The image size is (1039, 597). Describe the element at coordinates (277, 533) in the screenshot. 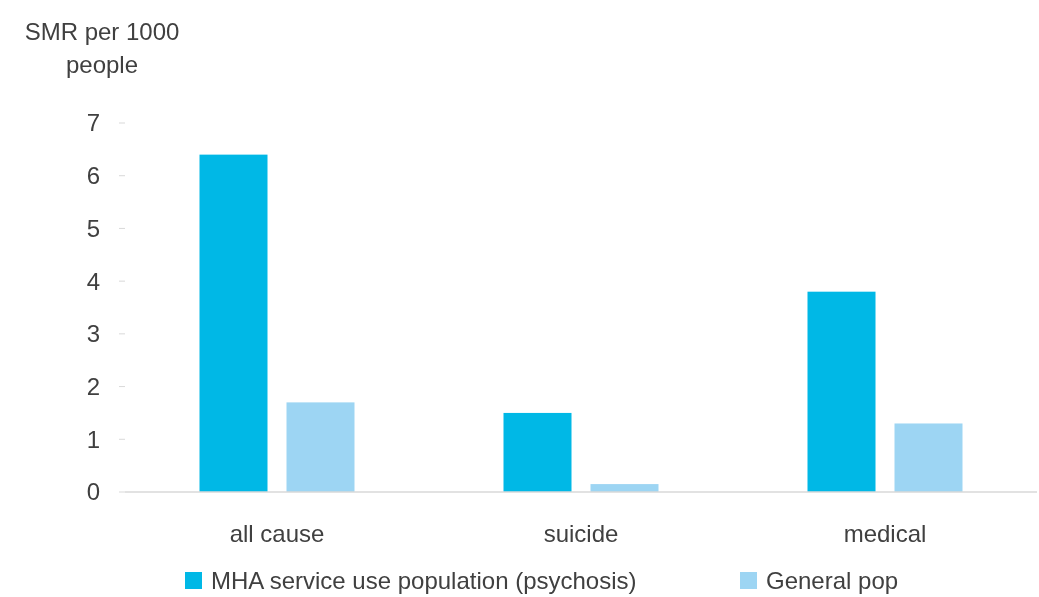

I see `x-tick-label: all cause` at that location.